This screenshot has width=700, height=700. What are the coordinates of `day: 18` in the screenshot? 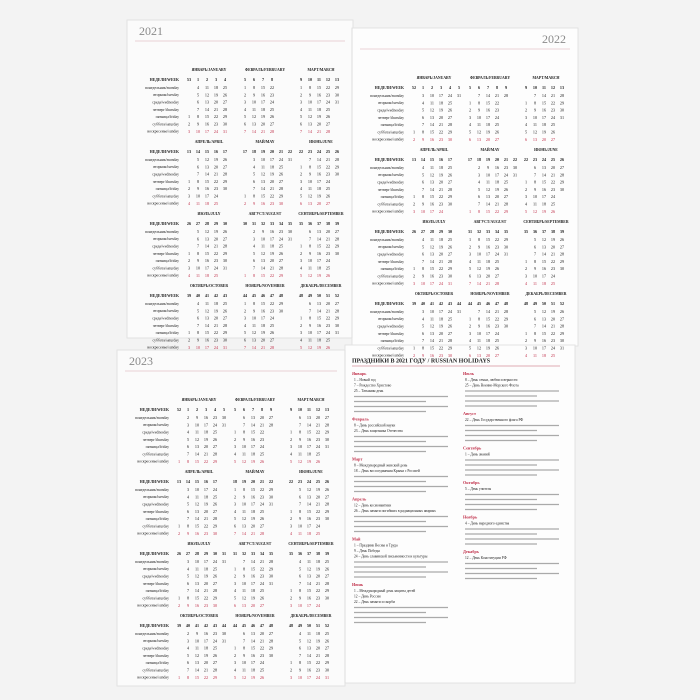 It's located at (544, 124).